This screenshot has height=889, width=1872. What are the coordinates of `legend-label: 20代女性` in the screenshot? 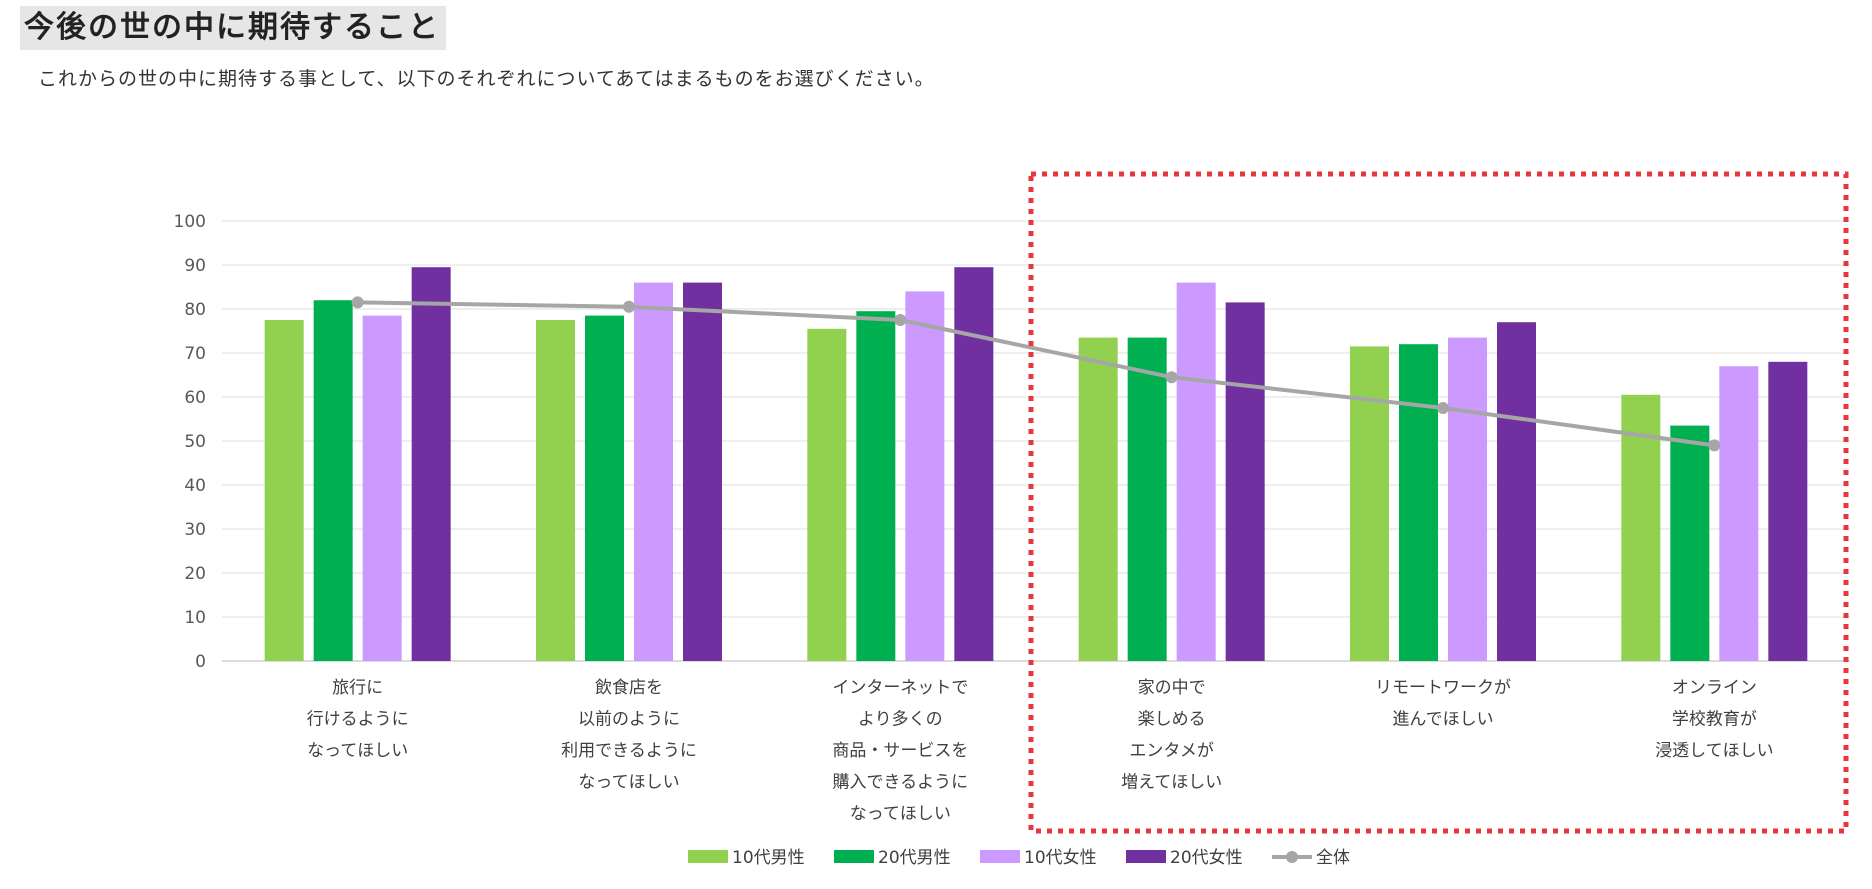 It's located at (1206, 858).